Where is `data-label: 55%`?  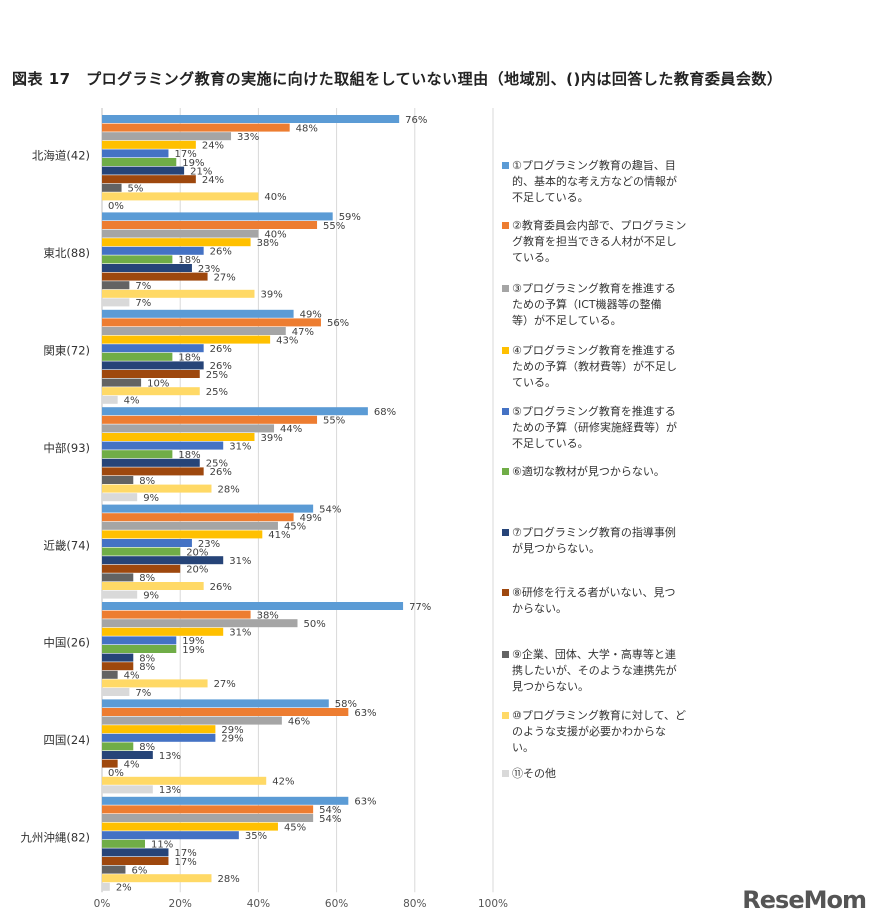
data-label: 55% is located at coordinates (334, 421).